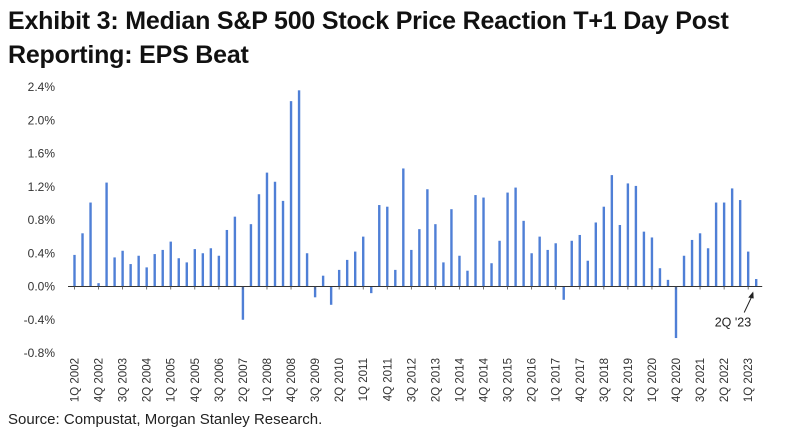 The height and width of the screenshot is (433, 789). What do you see at coordinates (42, 120) in the screenshot?
I see `y-tick-label: 2.0%` at bounding box center [42, 120].